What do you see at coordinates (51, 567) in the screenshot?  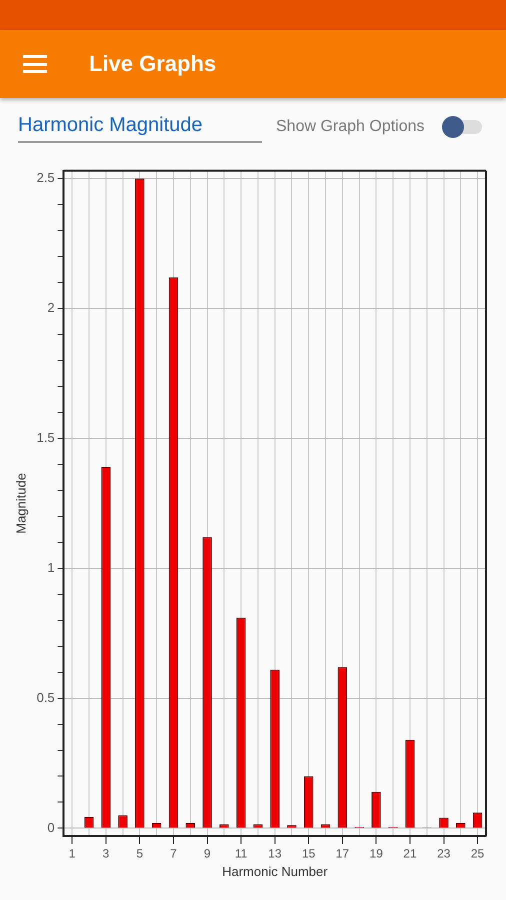 I see `y-tick-label: 1` at bounding box center [51, 567].